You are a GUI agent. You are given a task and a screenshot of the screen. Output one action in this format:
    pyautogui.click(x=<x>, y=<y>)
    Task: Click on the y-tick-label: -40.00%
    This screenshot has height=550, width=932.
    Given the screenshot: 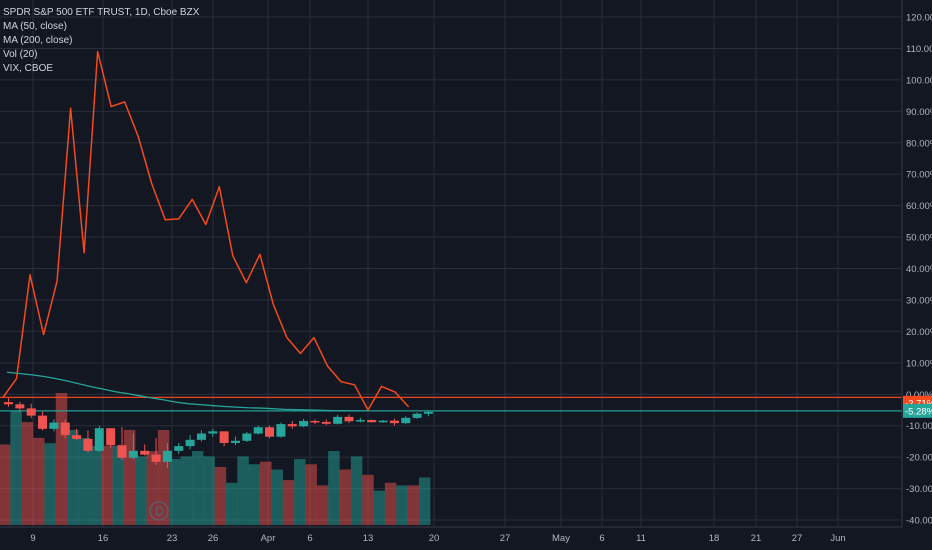 What is the action you would take?
    pyautogui.click(x=919, y=521)
    